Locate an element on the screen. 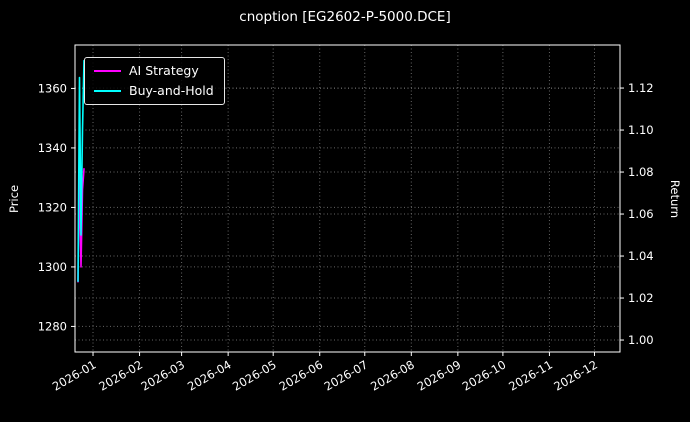 Image resolution: width=690 pixels, height=422 pixels. svg-text: 2026-01 is located at coordinates (74, 375).